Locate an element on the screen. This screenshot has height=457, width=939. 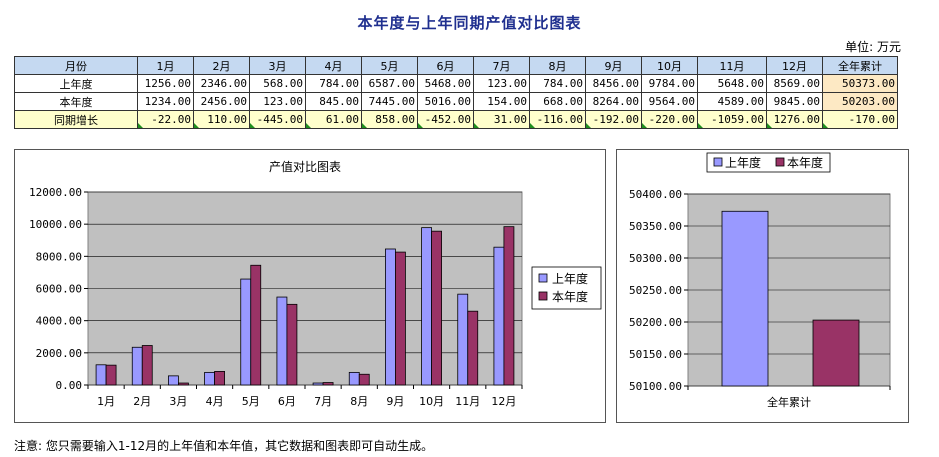
cell-value: -452.00 is located at coordinates (447, 119).